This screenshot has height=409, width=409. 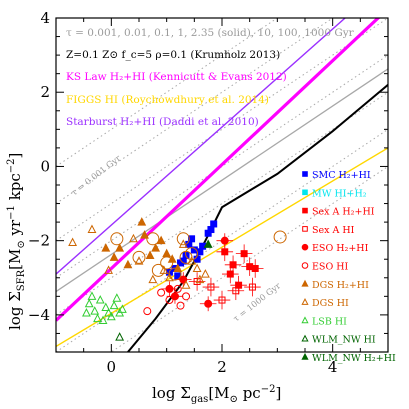 I want to click on legend-label: WLM_NW H₂+HI, so click(x=354, y=358).